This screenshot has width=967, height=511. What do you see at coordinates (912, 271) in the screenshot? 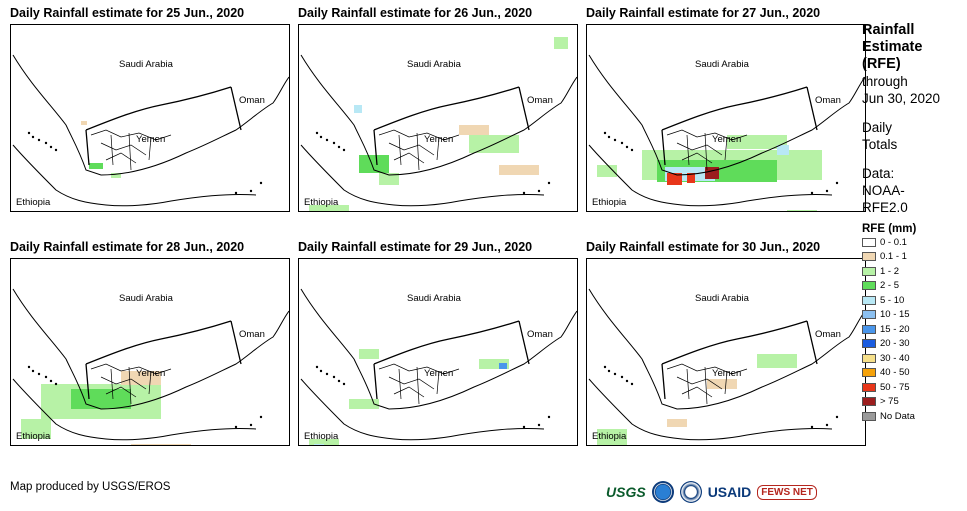
I see `legend-item: 1 - 2` at bounding box center [912, 271].